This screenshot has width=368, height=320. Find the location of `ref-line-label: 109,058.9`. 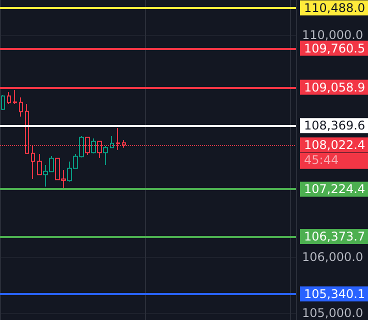

ref-line-label: 109,058.9 is located at coordinates (335, 87).